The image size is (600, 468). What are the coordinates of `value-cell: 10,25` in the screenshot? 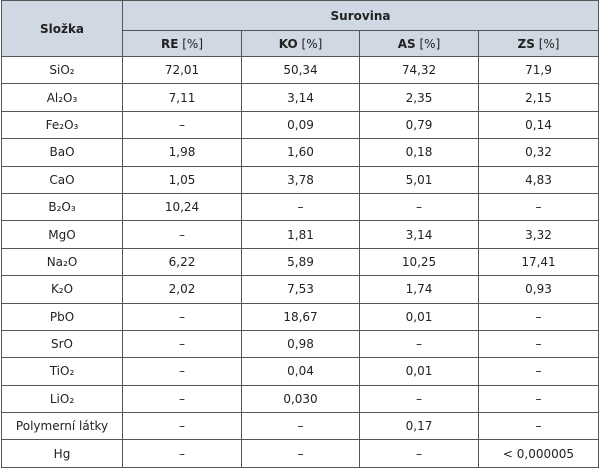 It's located at (419, 262).